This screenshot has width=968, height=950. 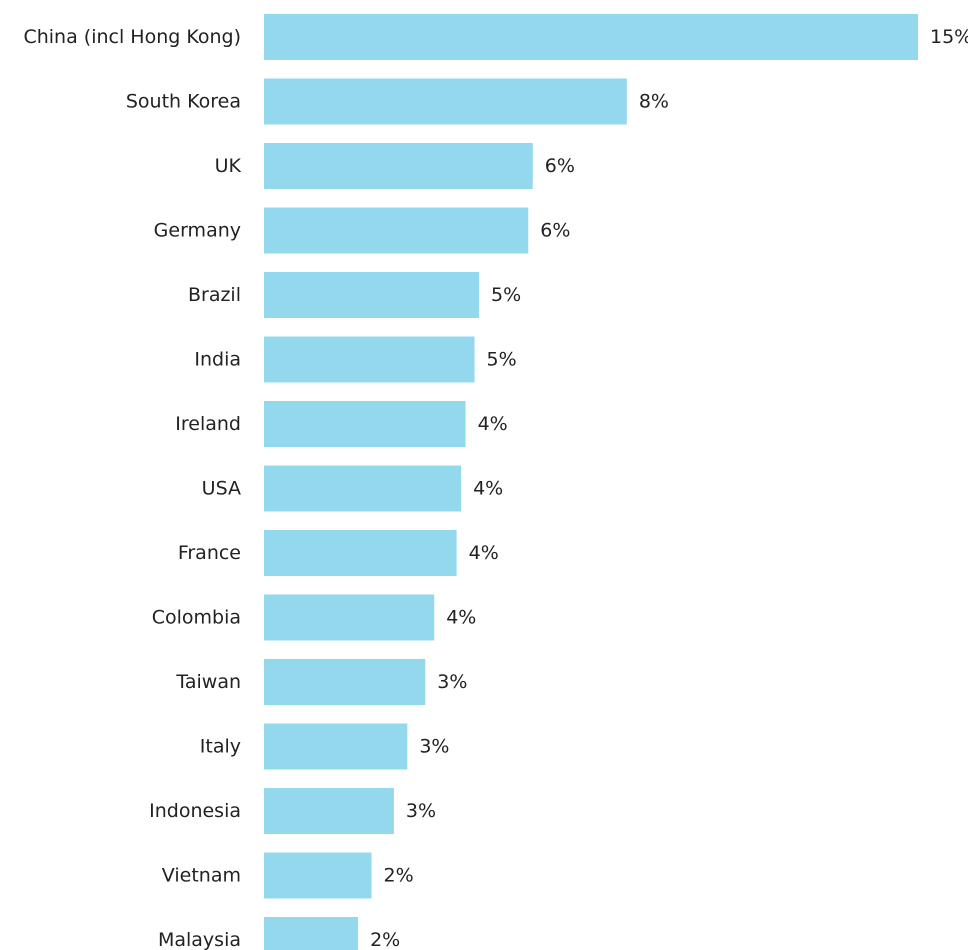 What do you see at coordinates (214, 295) in the screenshot?
I see `category-label: Brazil` at bounding box center [214, 295].